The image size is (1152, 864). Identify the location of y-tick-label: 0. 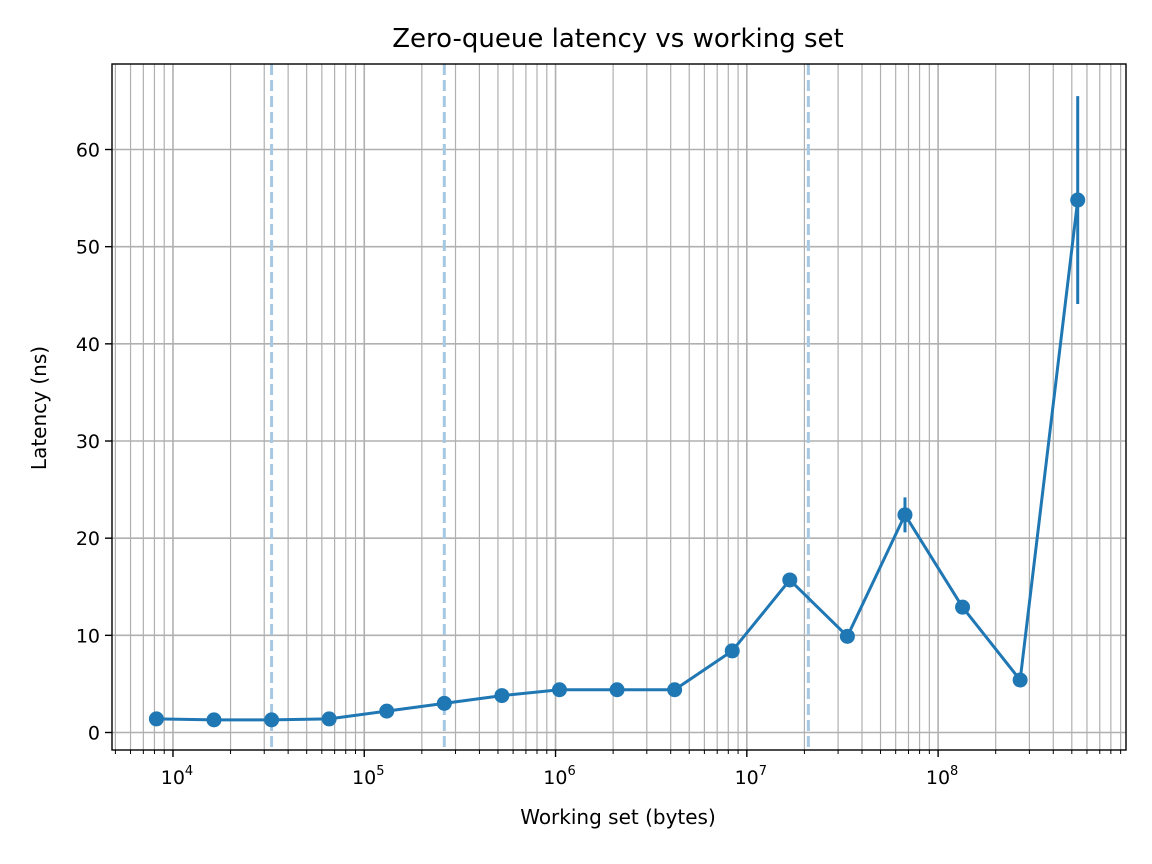
(94, 734).